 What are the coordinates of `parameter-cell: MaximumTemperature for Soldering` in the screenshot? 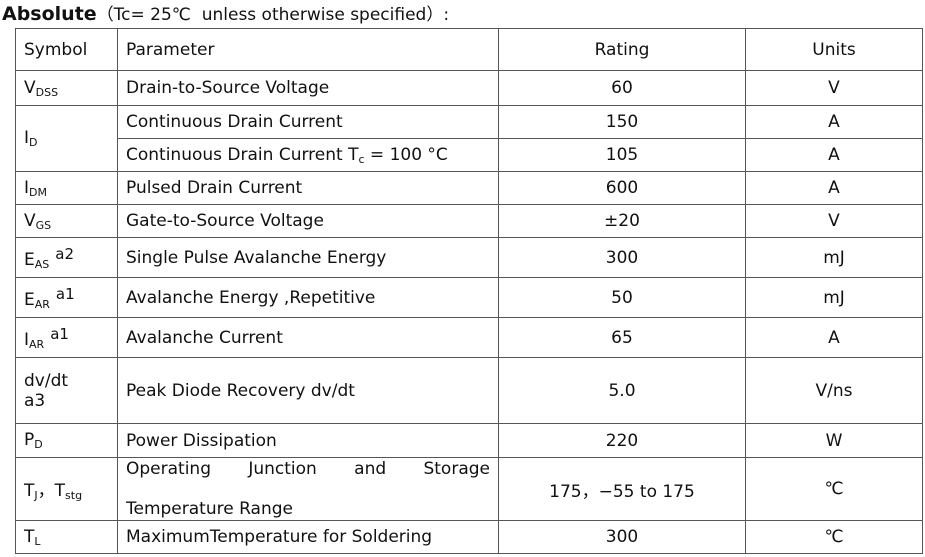 It's located at (308, 537).